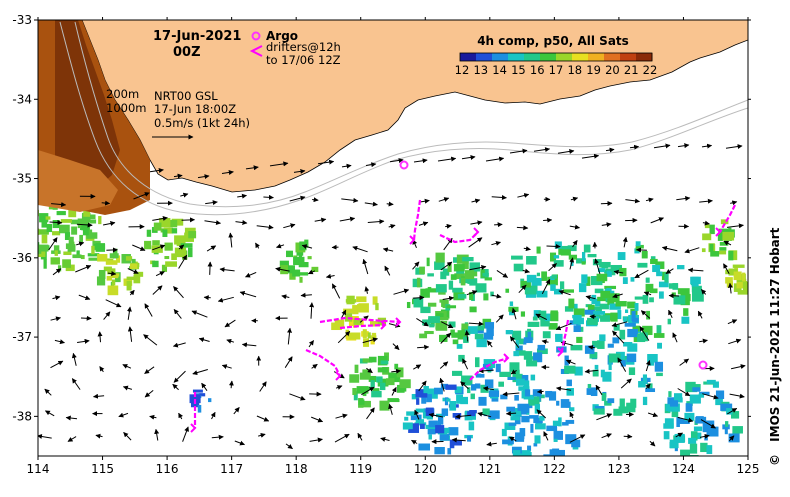  Describe the element at coordinates (22, 20) in the screenshot. I see `lat-tick-label: -33` at that location.